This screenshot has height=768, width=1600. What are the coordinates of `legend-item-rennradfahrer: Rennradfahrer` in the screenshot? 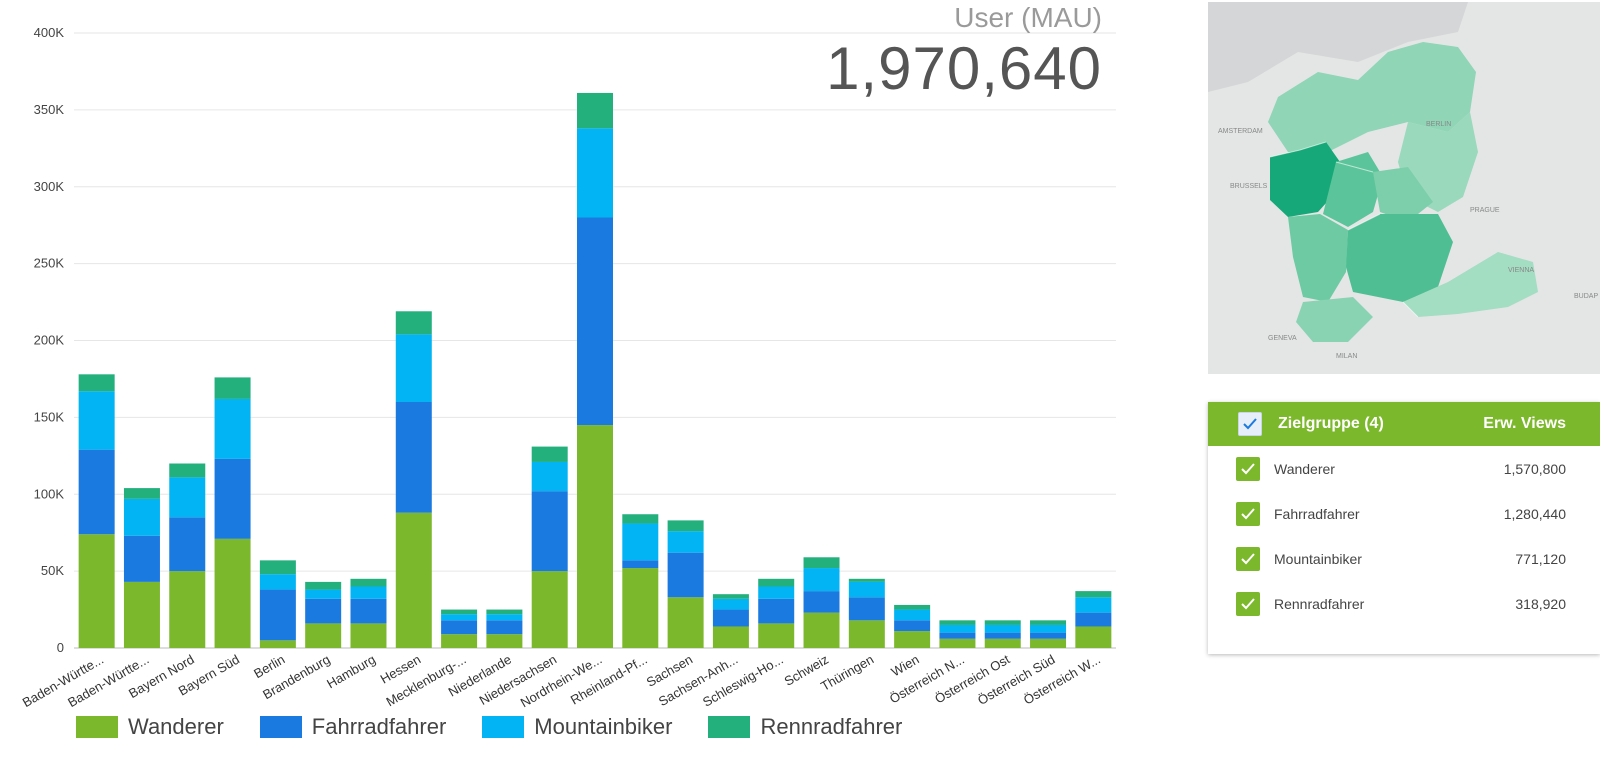 It's located at (805, 727).